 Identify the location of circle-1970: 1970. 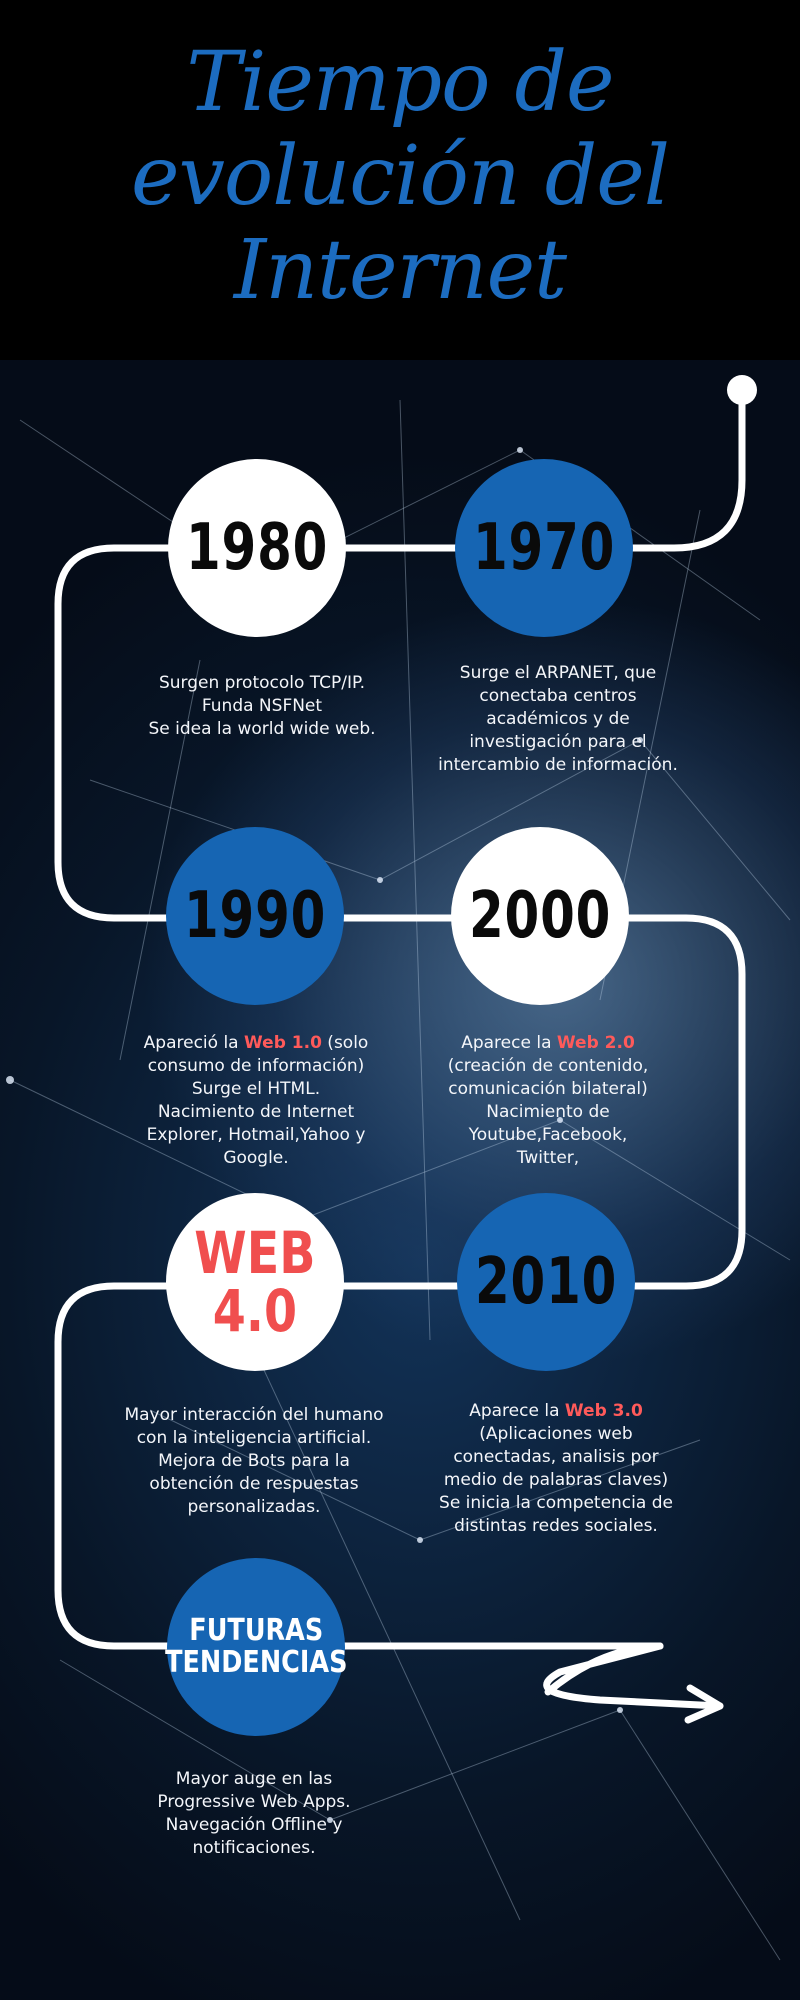
(544, 548).